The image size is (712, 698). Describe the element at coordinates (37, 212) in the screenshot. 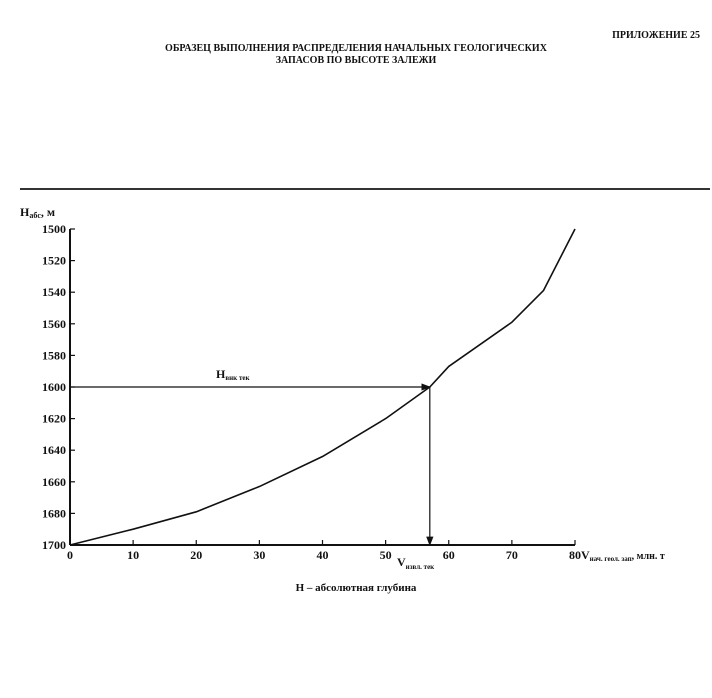

I see `y-axis-label: Hабс, м` at that location.